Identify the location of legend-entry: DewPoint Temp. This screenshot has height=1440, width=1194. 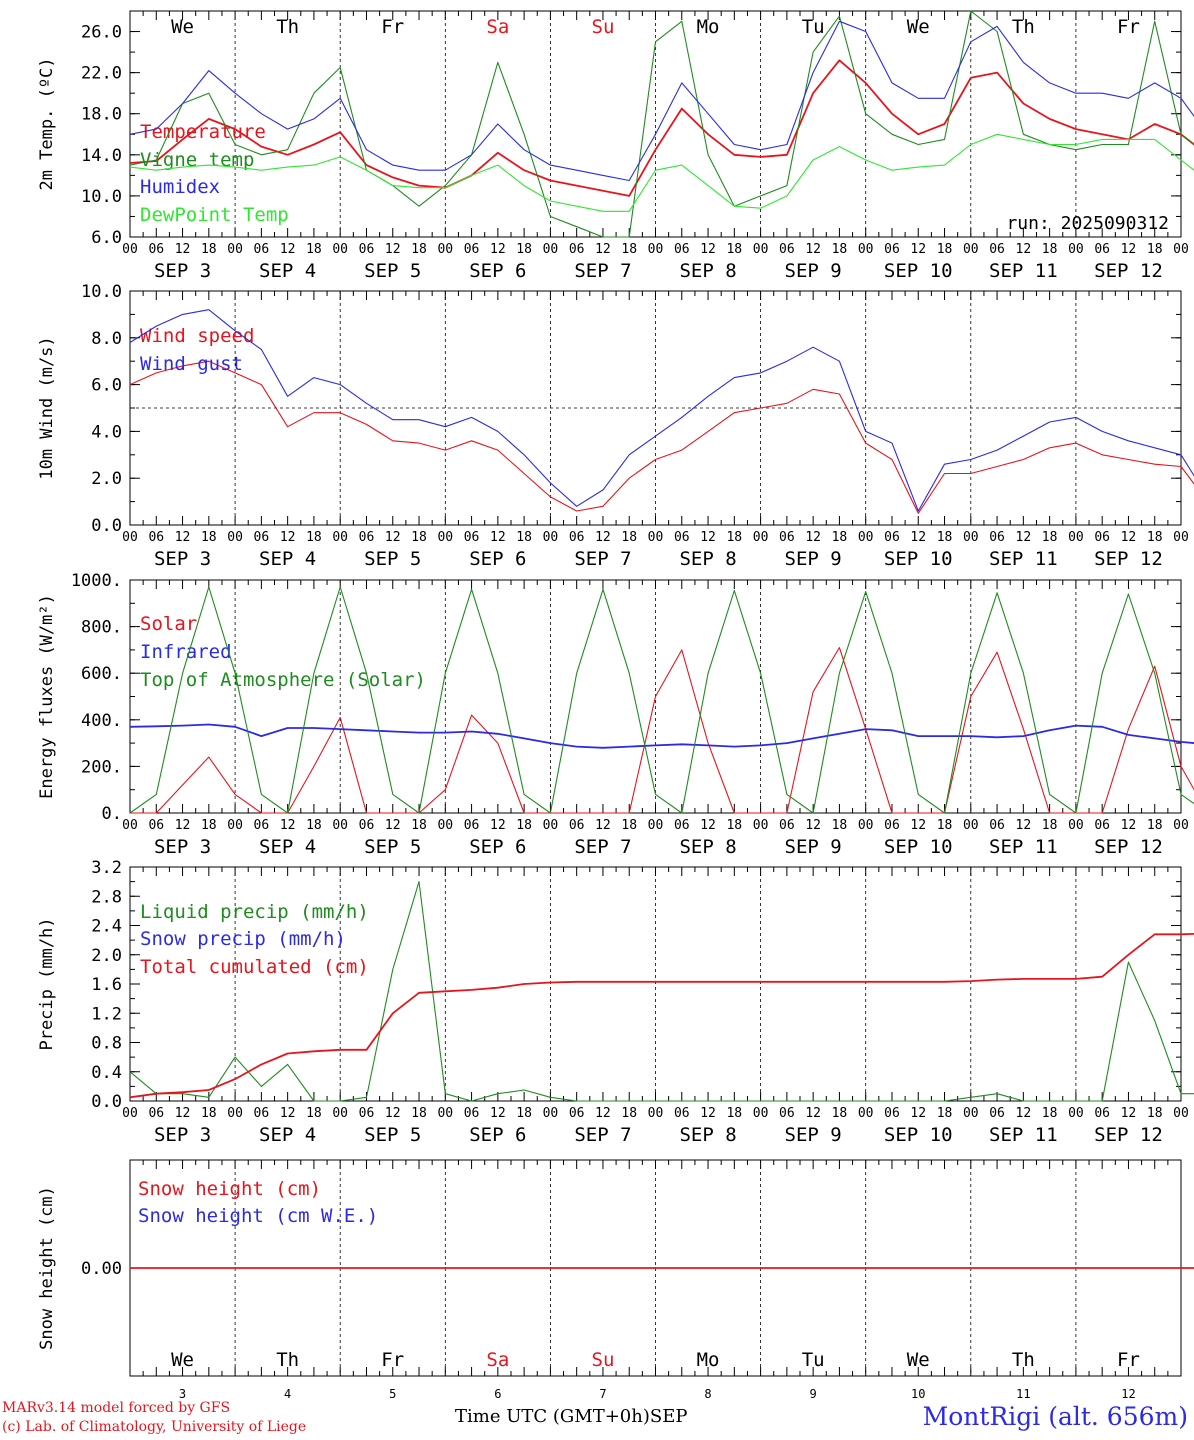
(214, 215).